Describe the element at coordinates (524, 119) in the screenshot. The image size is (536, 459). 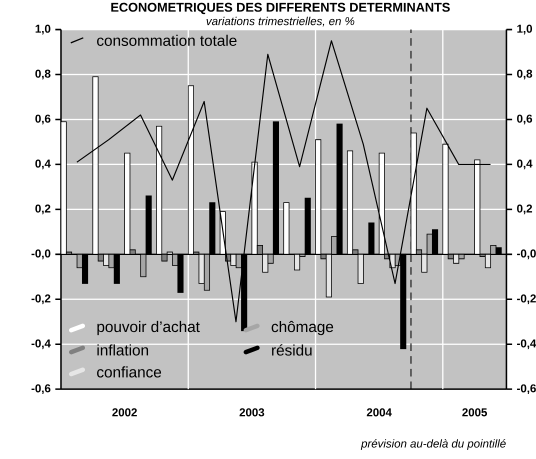
I see `y2-tick-label: 0,6` at that location.